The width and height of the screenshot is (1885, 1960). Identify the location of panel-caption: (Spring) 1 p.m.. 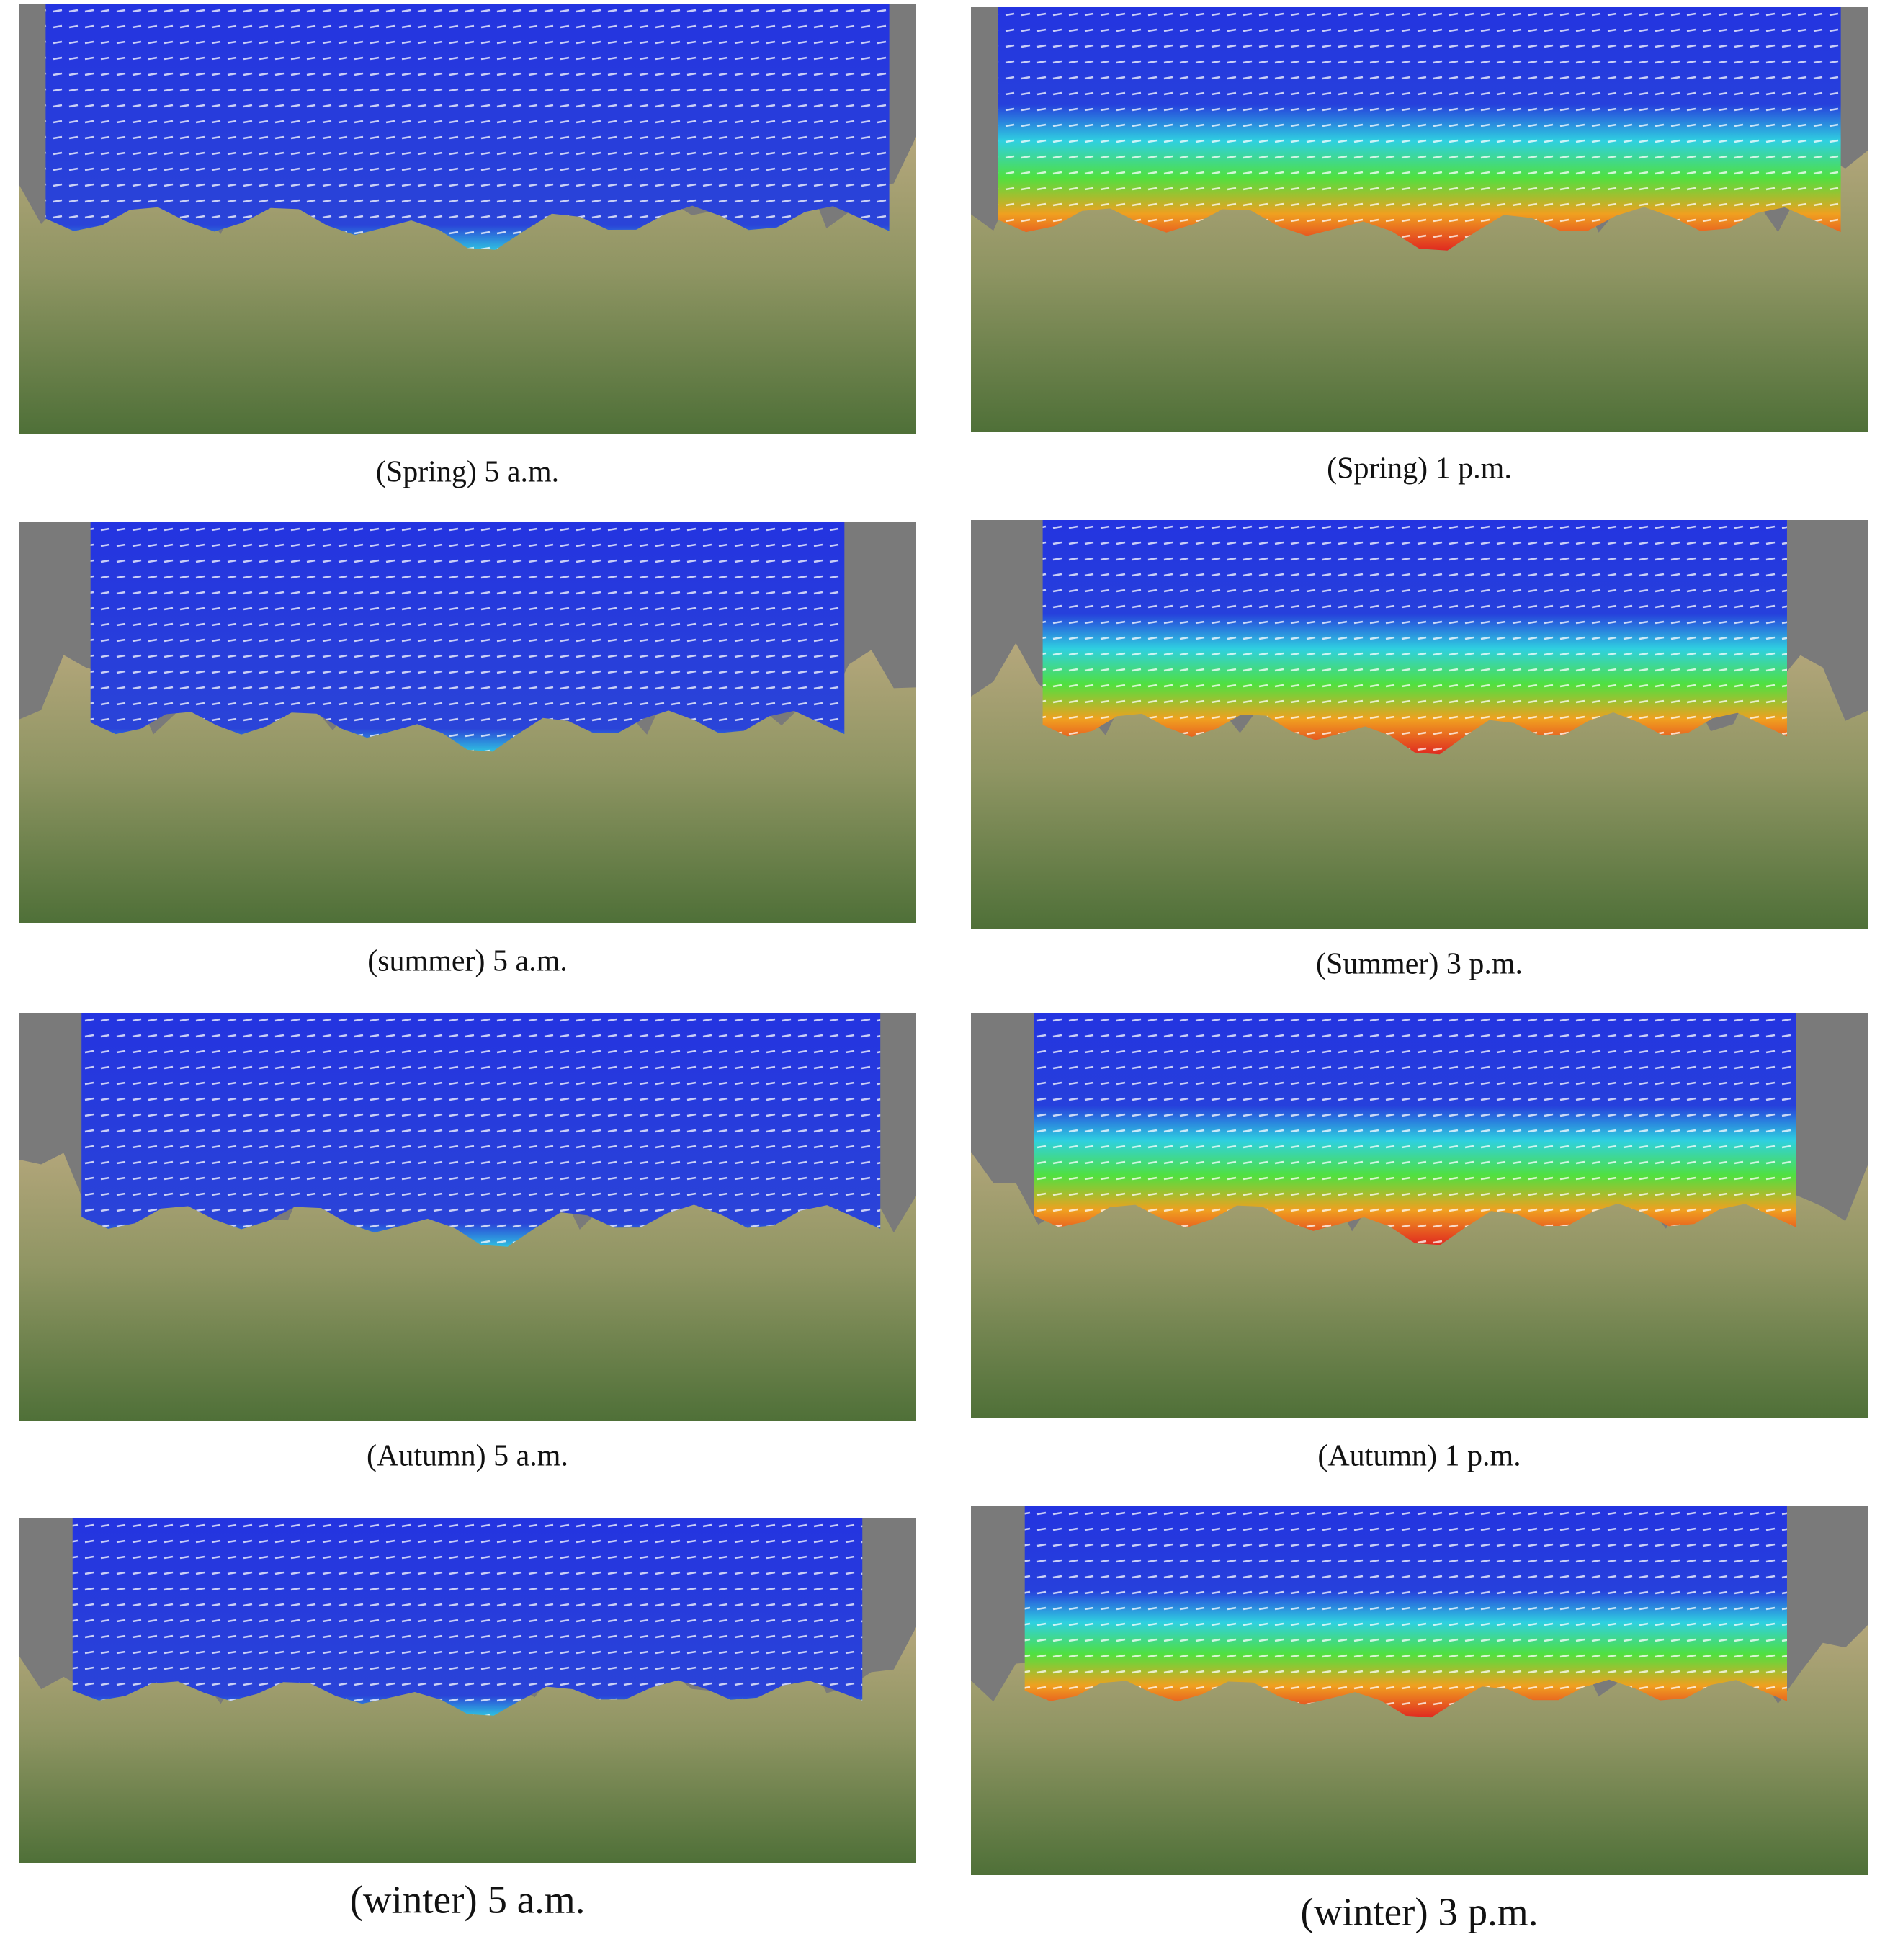
(1419, 468).